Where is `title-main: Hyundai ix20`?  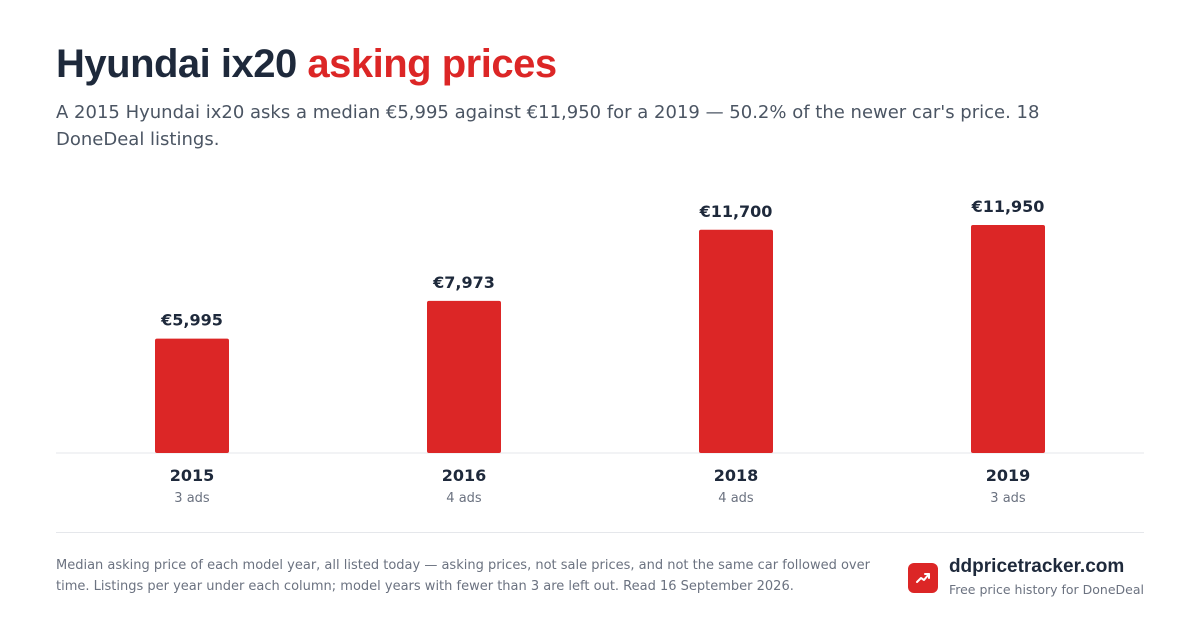 title-main: Hyundai ix20 is located at coordinates (176, 64).